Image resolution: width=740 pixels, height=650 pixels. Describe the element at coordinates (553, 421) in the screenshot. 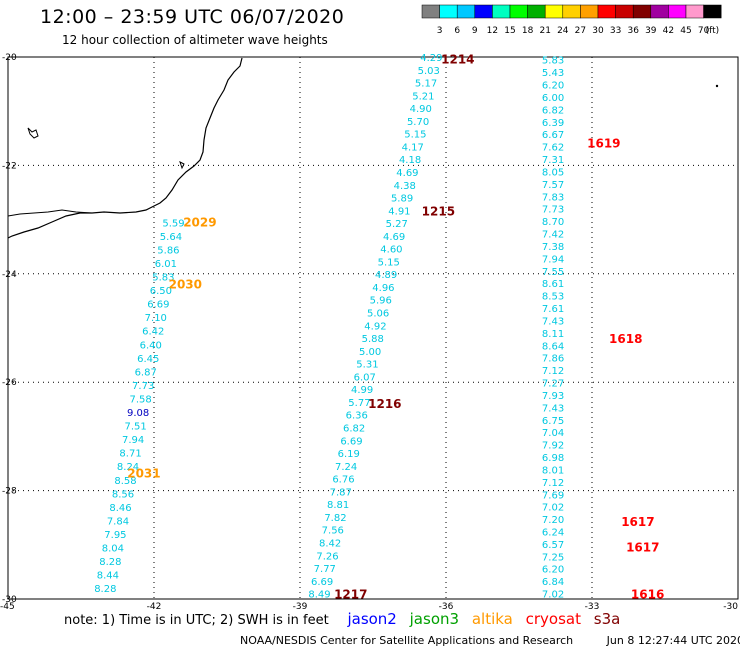

I see `wave-height-value: 6.75` at that location.